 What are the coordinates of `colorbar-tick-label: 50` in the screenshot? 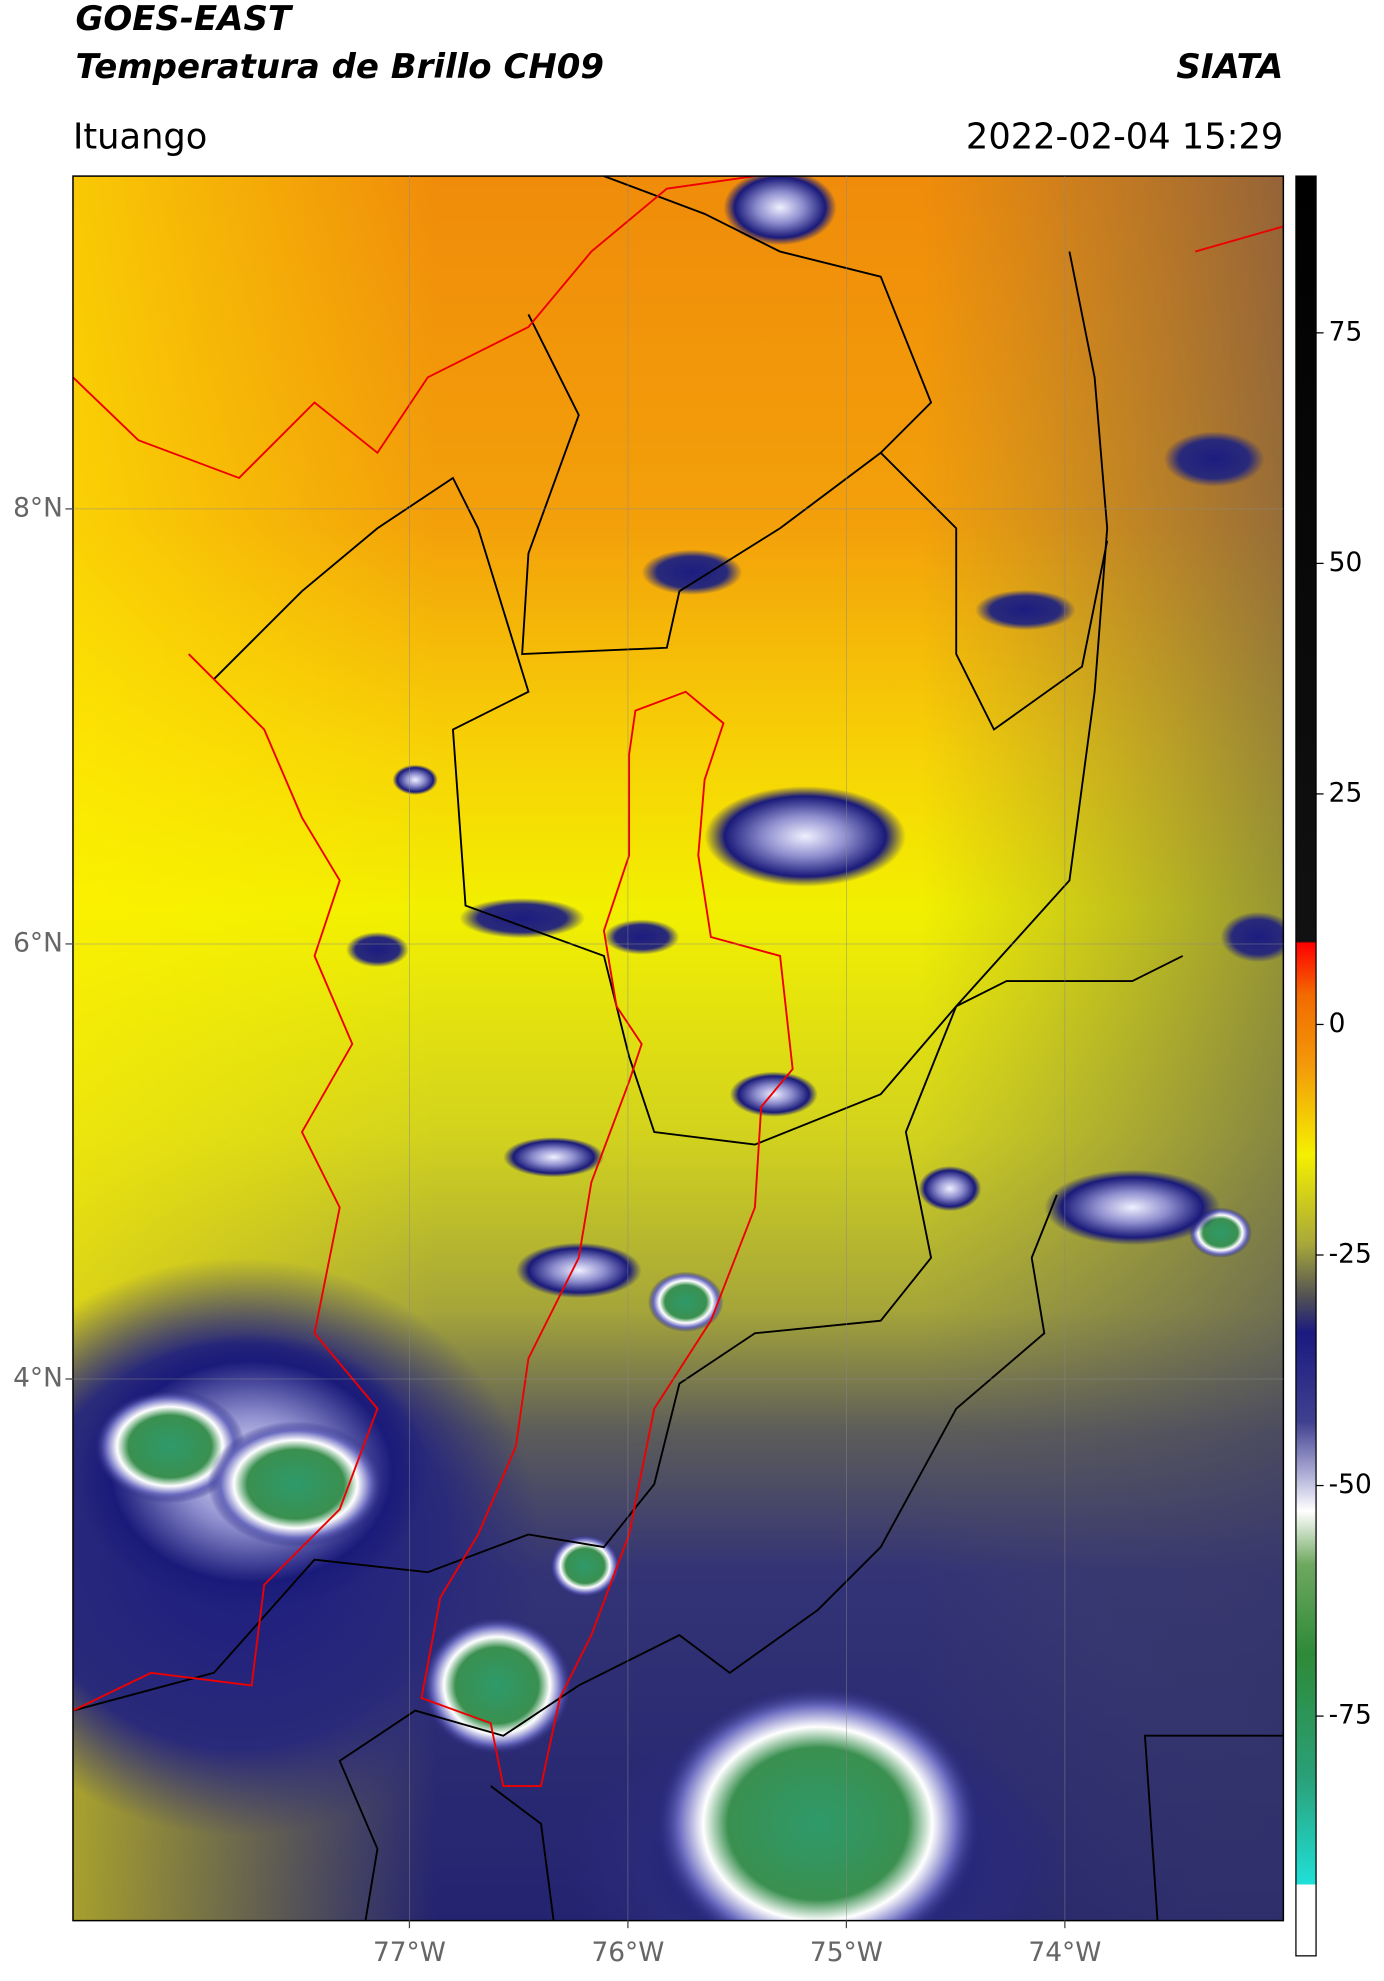 It's located at (1346, 562).